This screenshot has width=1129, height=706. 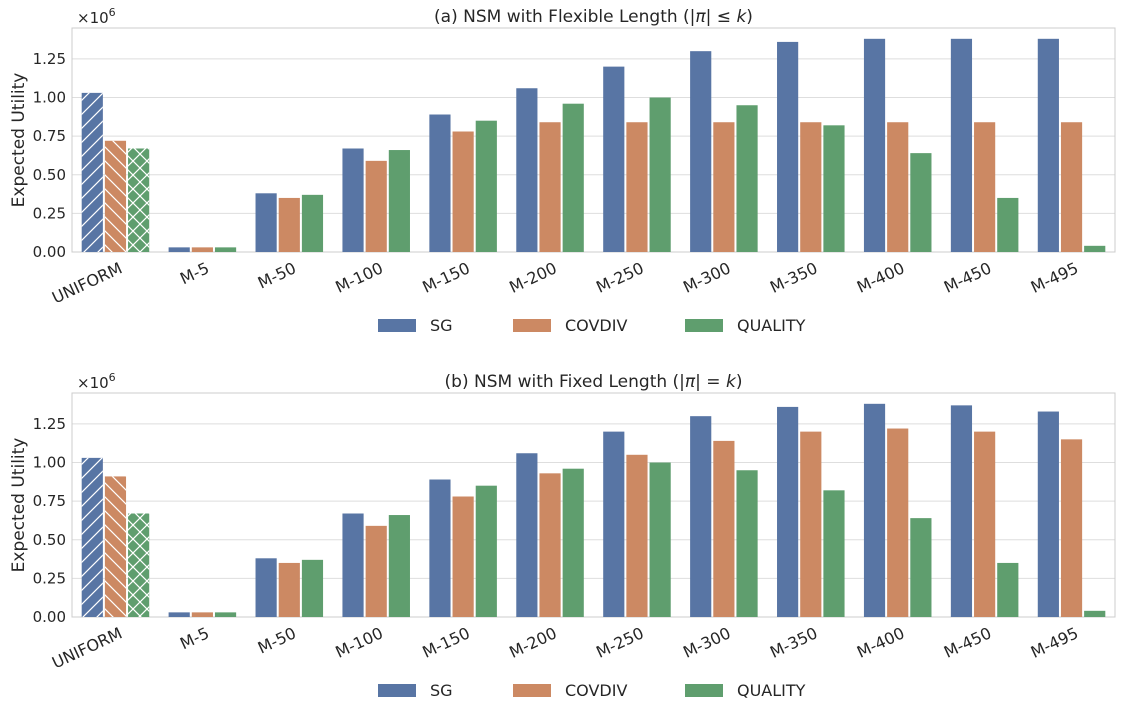 I want to click on y-tick-label: 0.00, so click(x=49, y=617).